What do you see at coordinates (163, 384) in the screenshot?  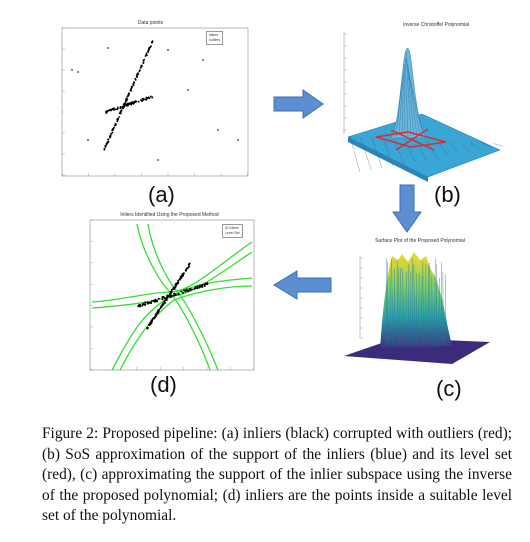 I see `panel-d-label: (d)` at bounding box center [163, 384].